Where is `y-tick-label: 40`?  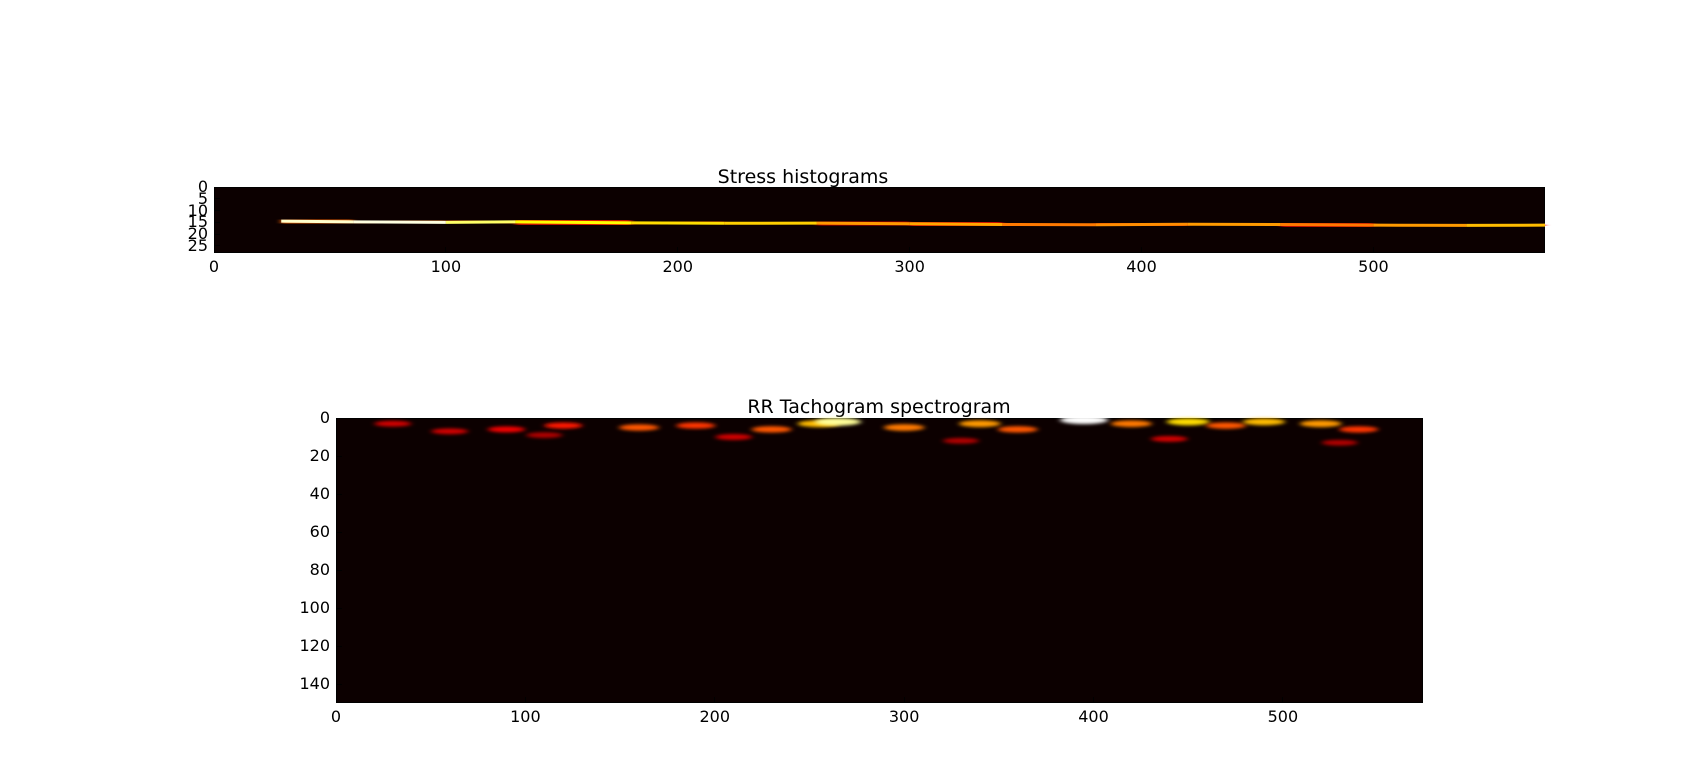 y-tick-label: 40 is located at coordinates (319, 493).